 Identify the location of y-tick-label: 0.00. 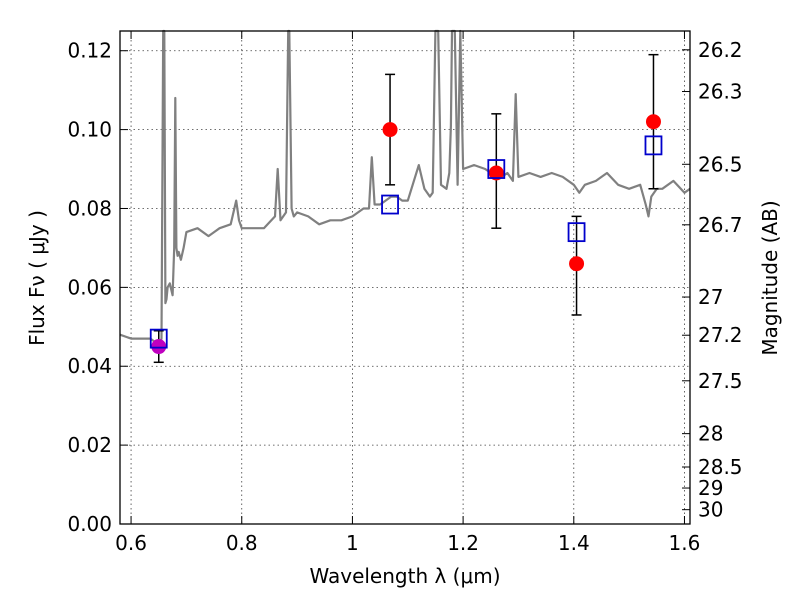
(89, 524).